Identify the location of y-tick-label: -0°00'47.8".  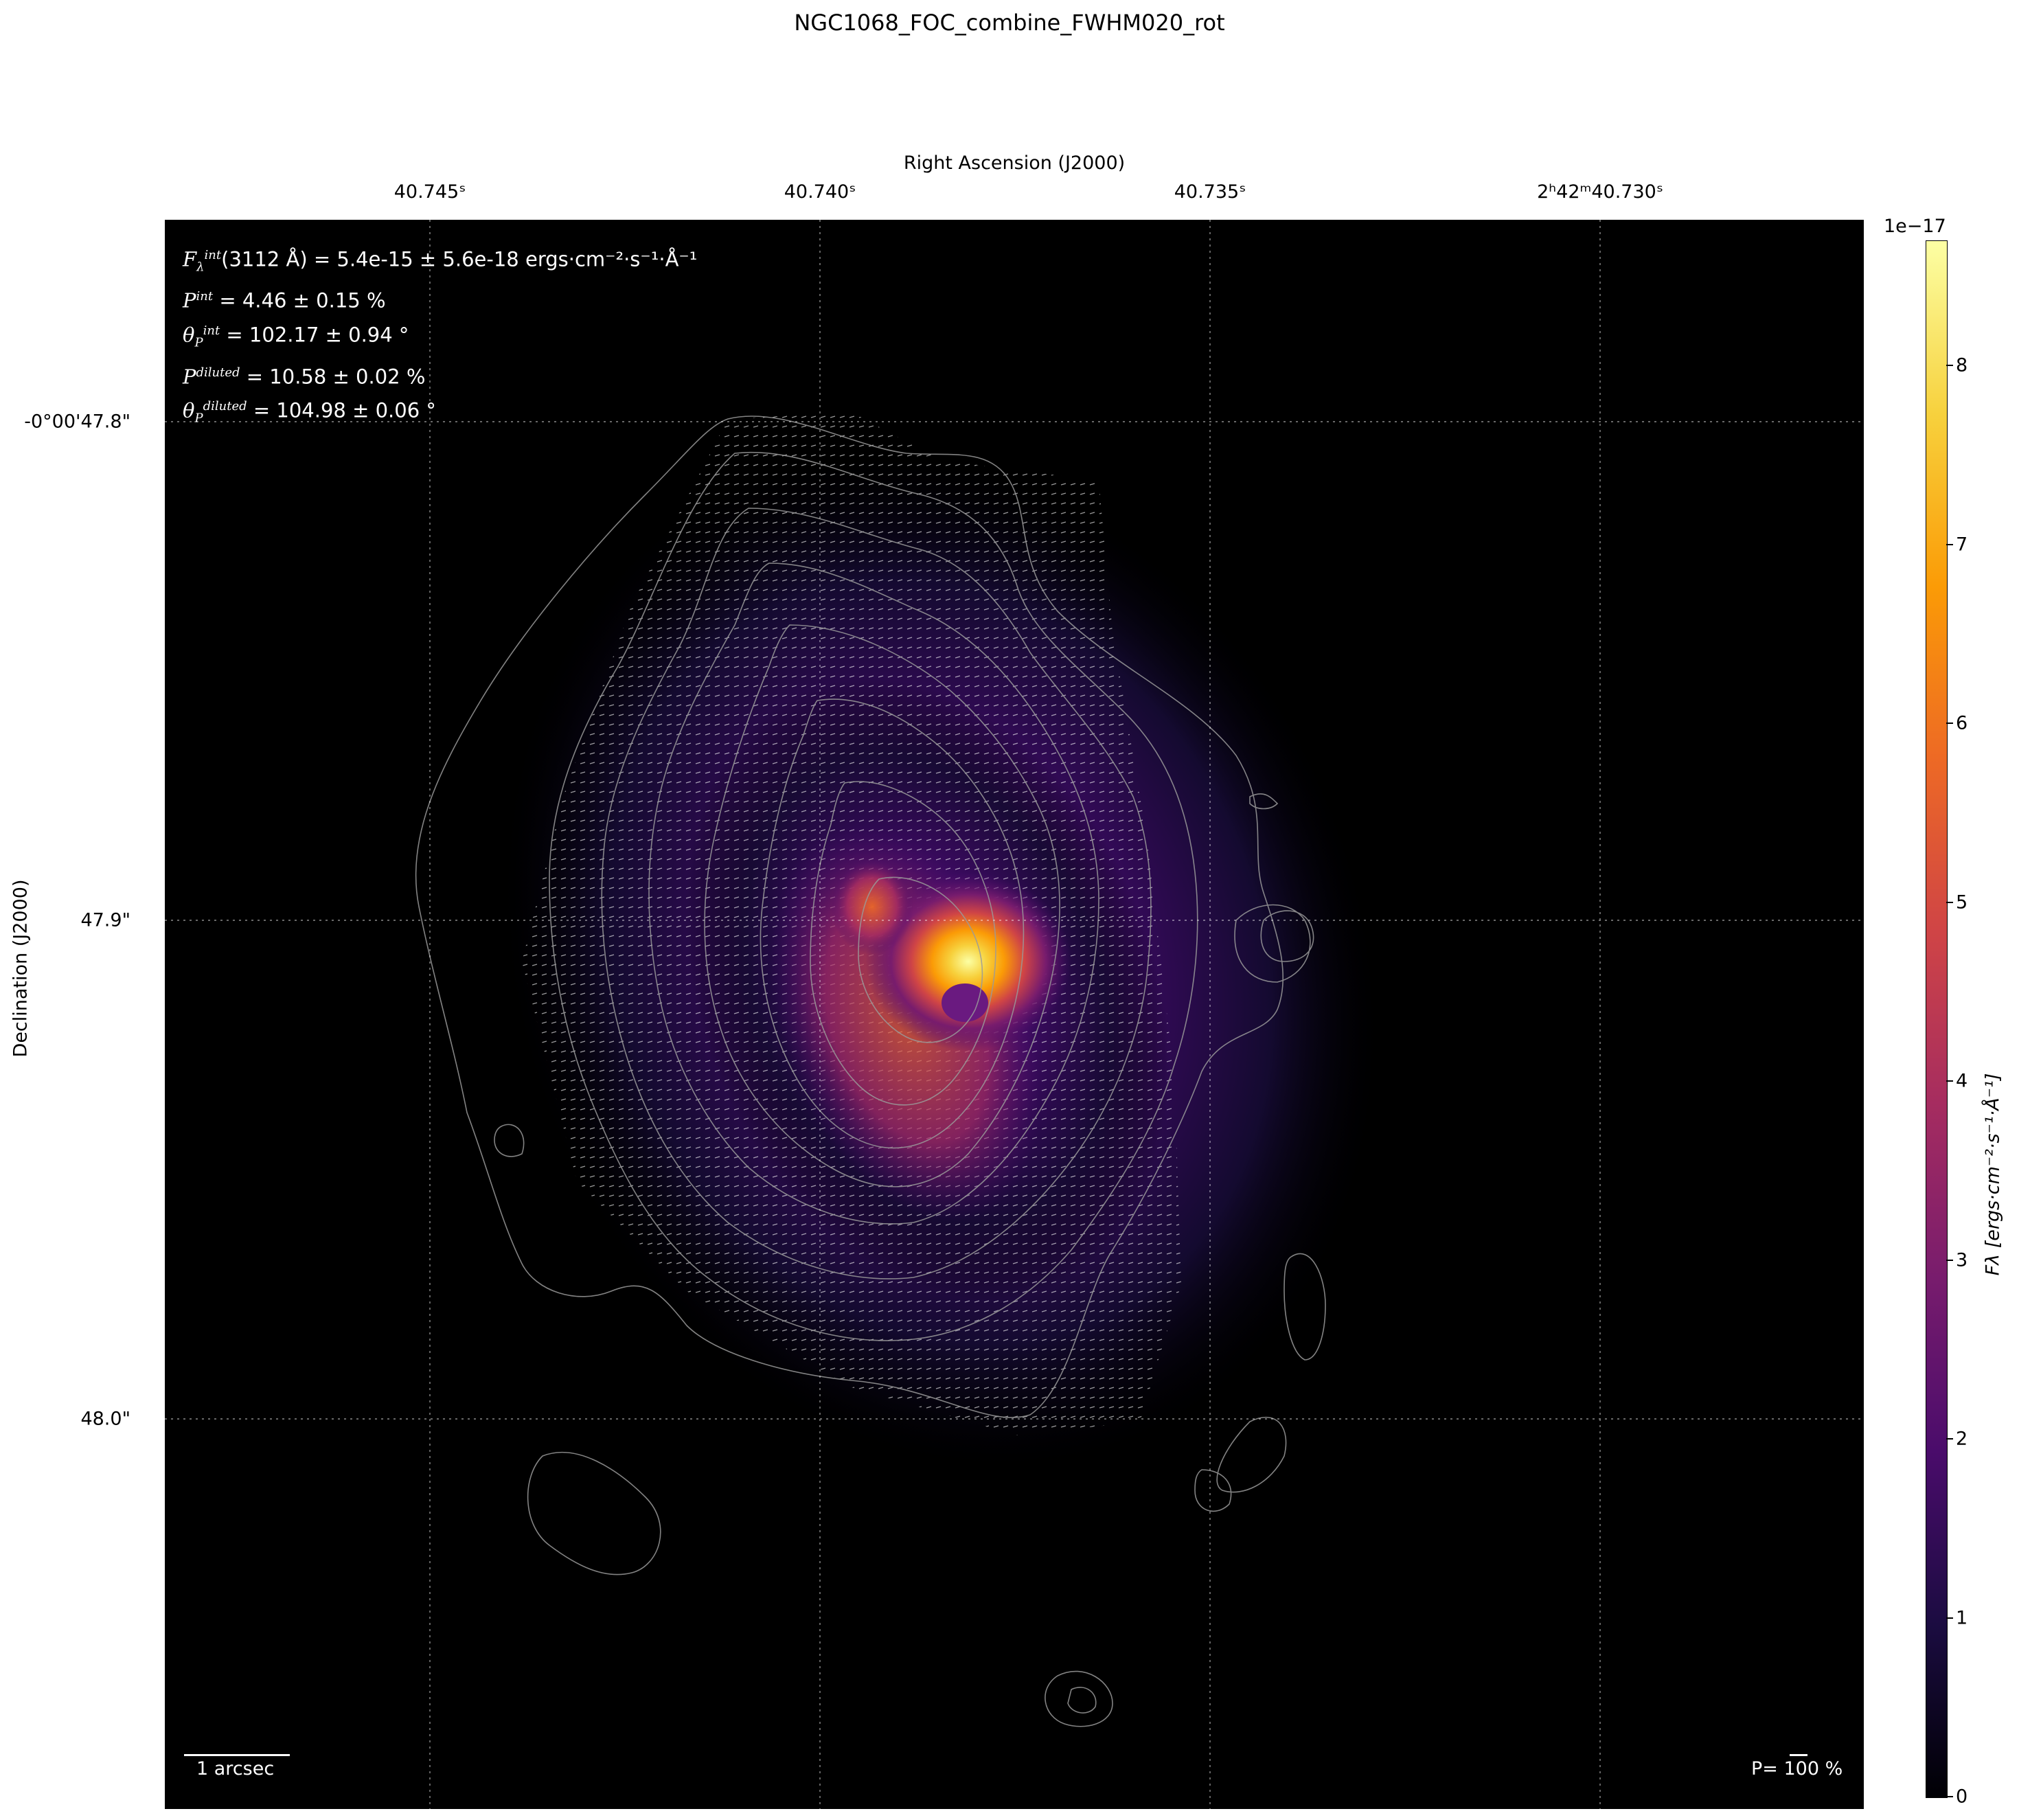
(77, 422).